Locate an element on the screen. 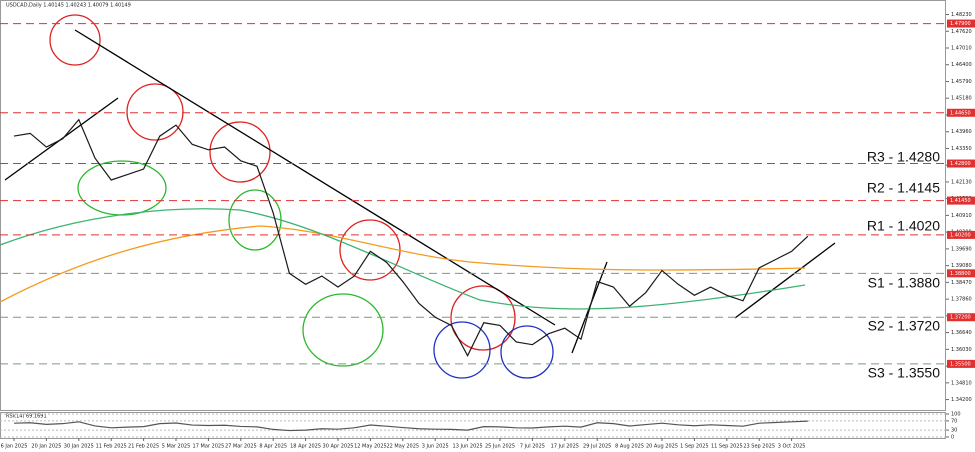 Image resolution: width=975 pixels, height=452 pixels. x-tick-label: 25 Jun 2025 is located at coordinates (500, 447).